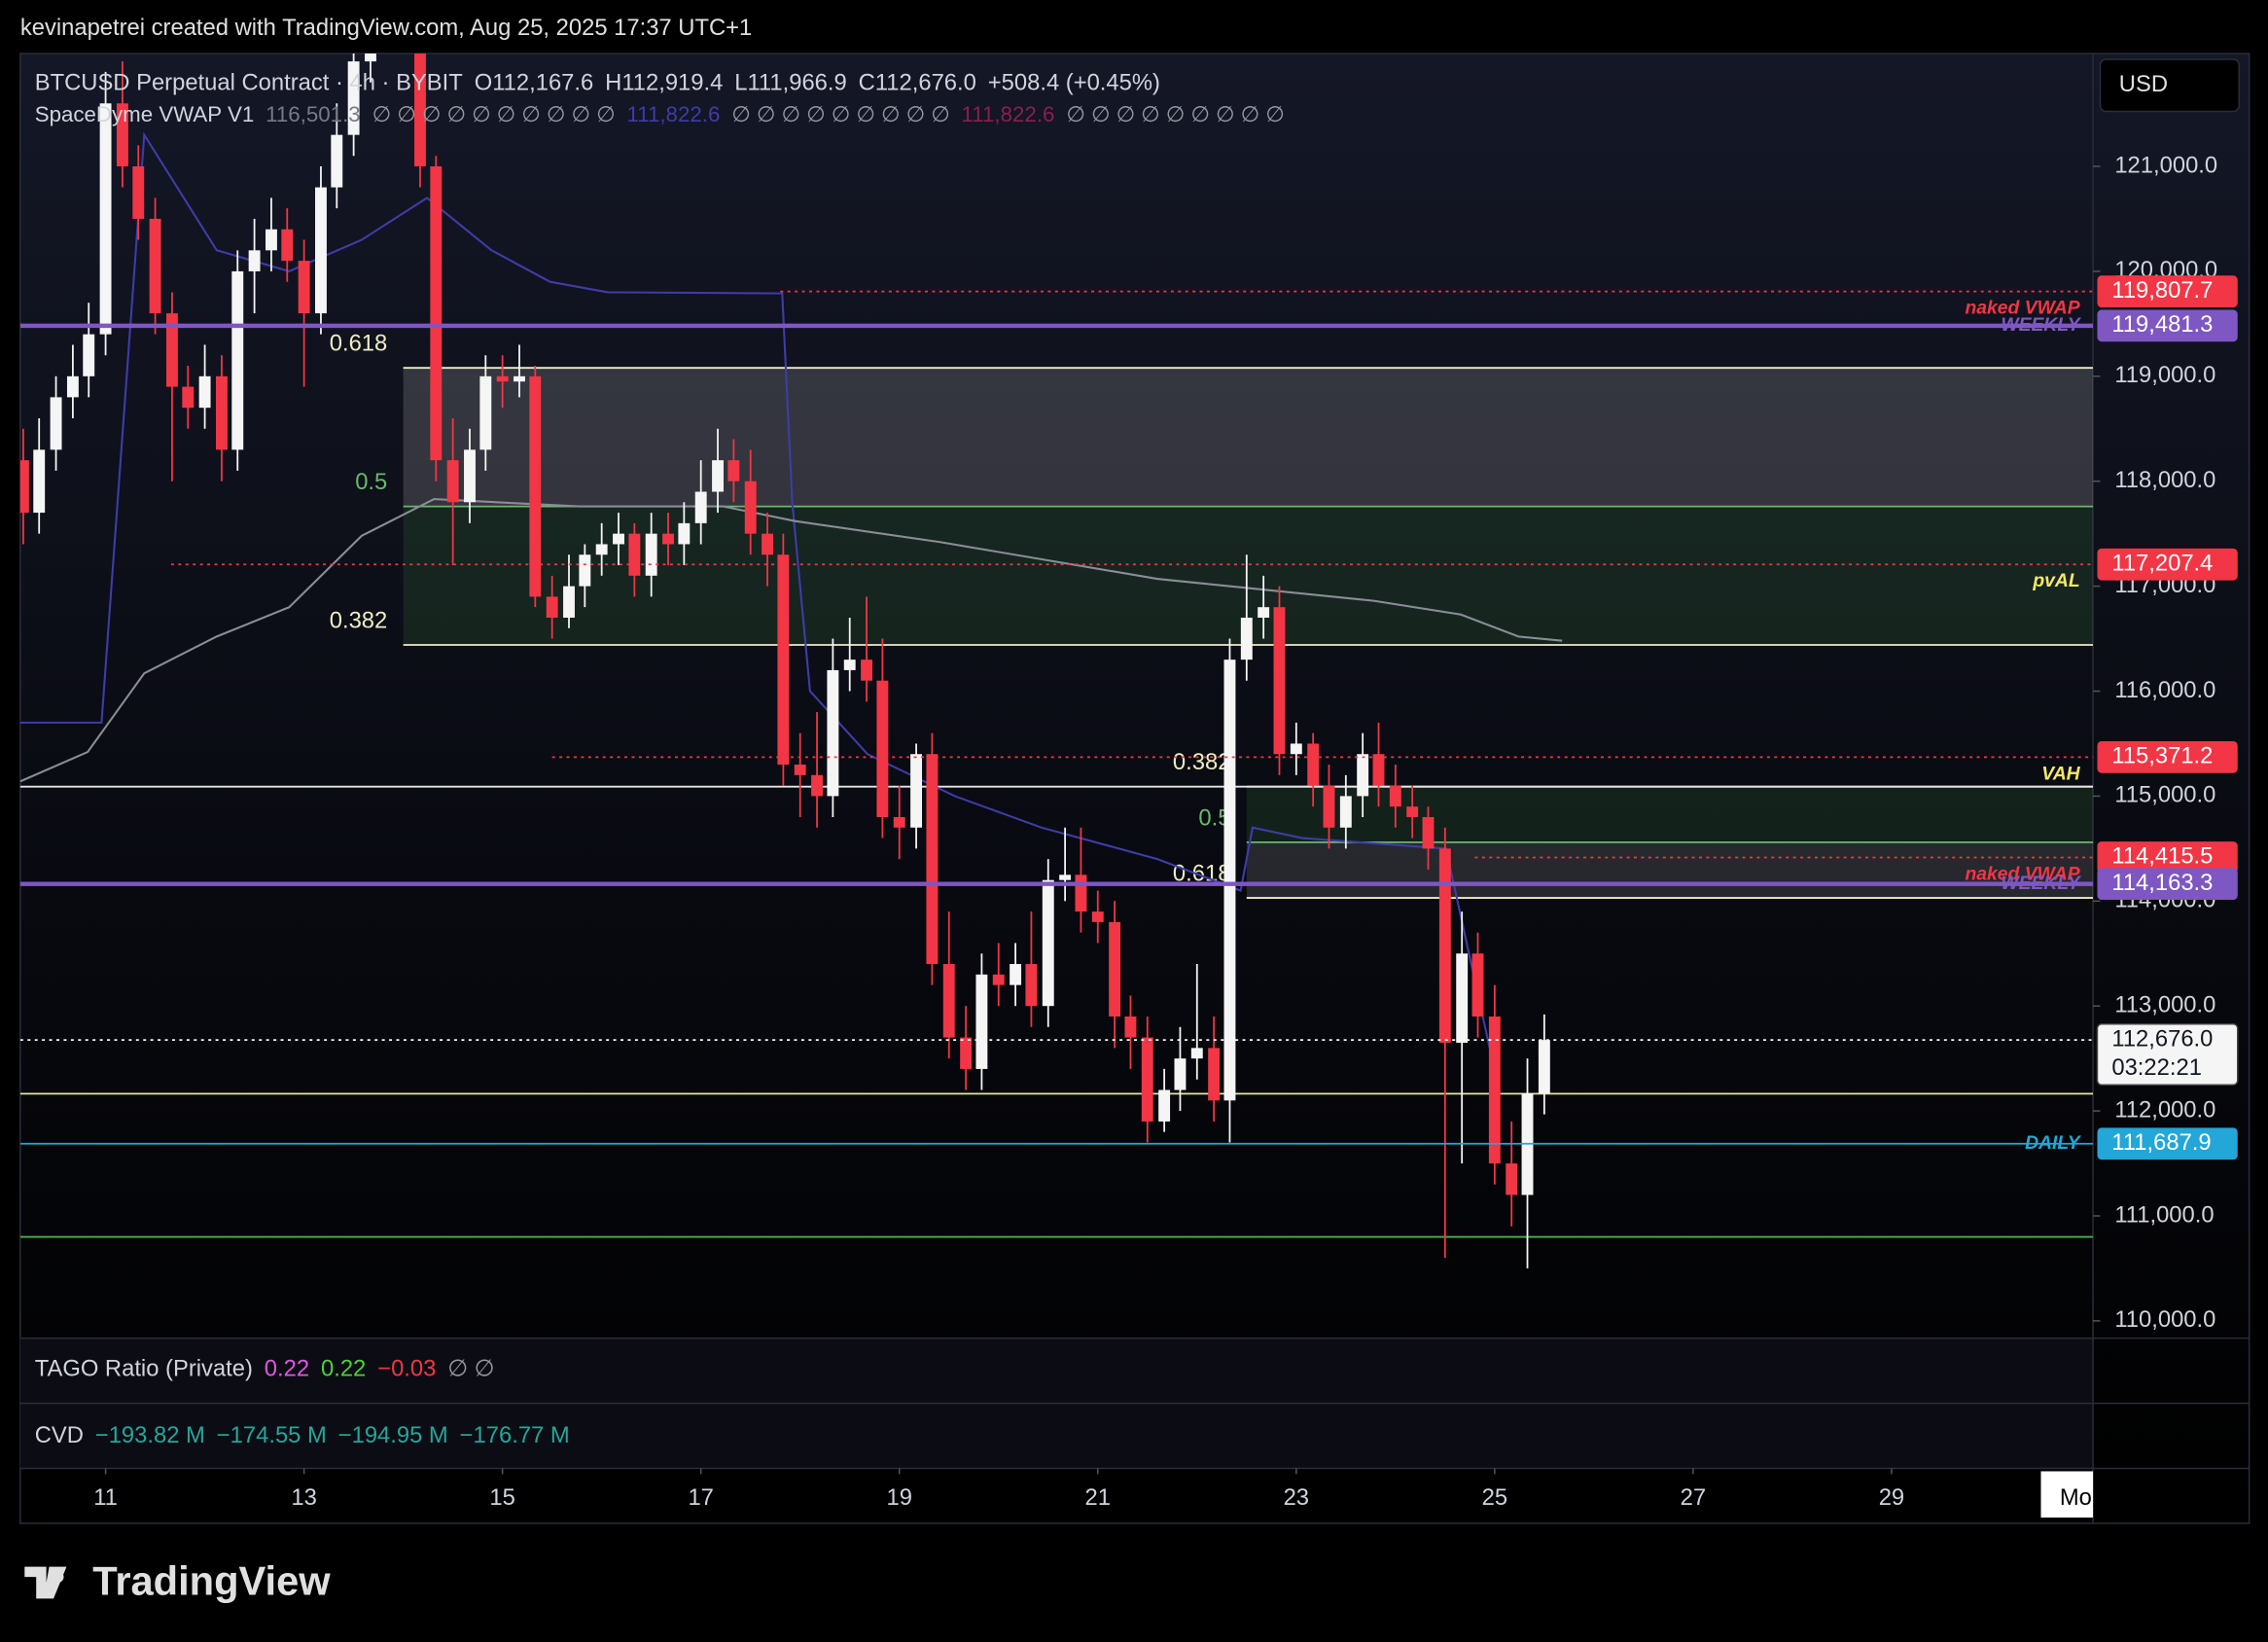 Image resolution: width=2268 pixels, height=1642 pixels. What do you see at coordinates (2162, 756) in the screenshot?
I see `price-tag-label: 115,371.2` at bounding box center [2162, 756].